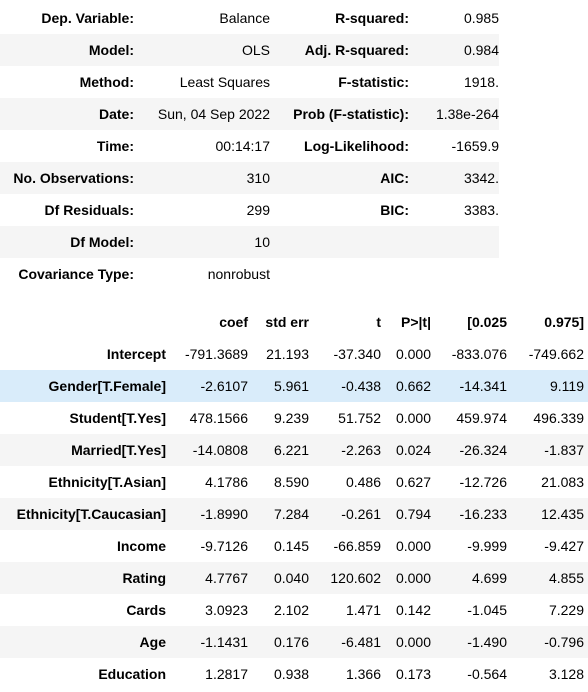 This screenshot has height=692, width=588. What do you see at coordinates (107, 482) in the screenshot?
I see `cell-variable: Ethnicity[T.Asian]` at bounding box center [107, 482].